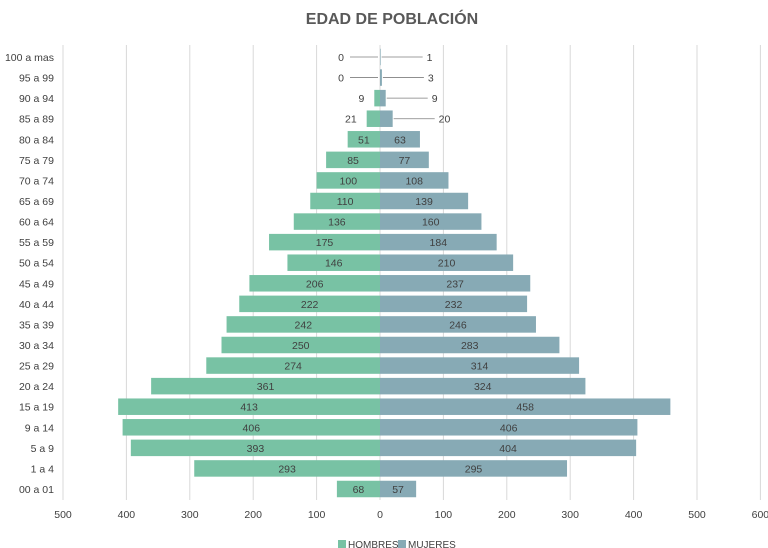  I want to click on data-label-hombres: 293, so click(287, 469).